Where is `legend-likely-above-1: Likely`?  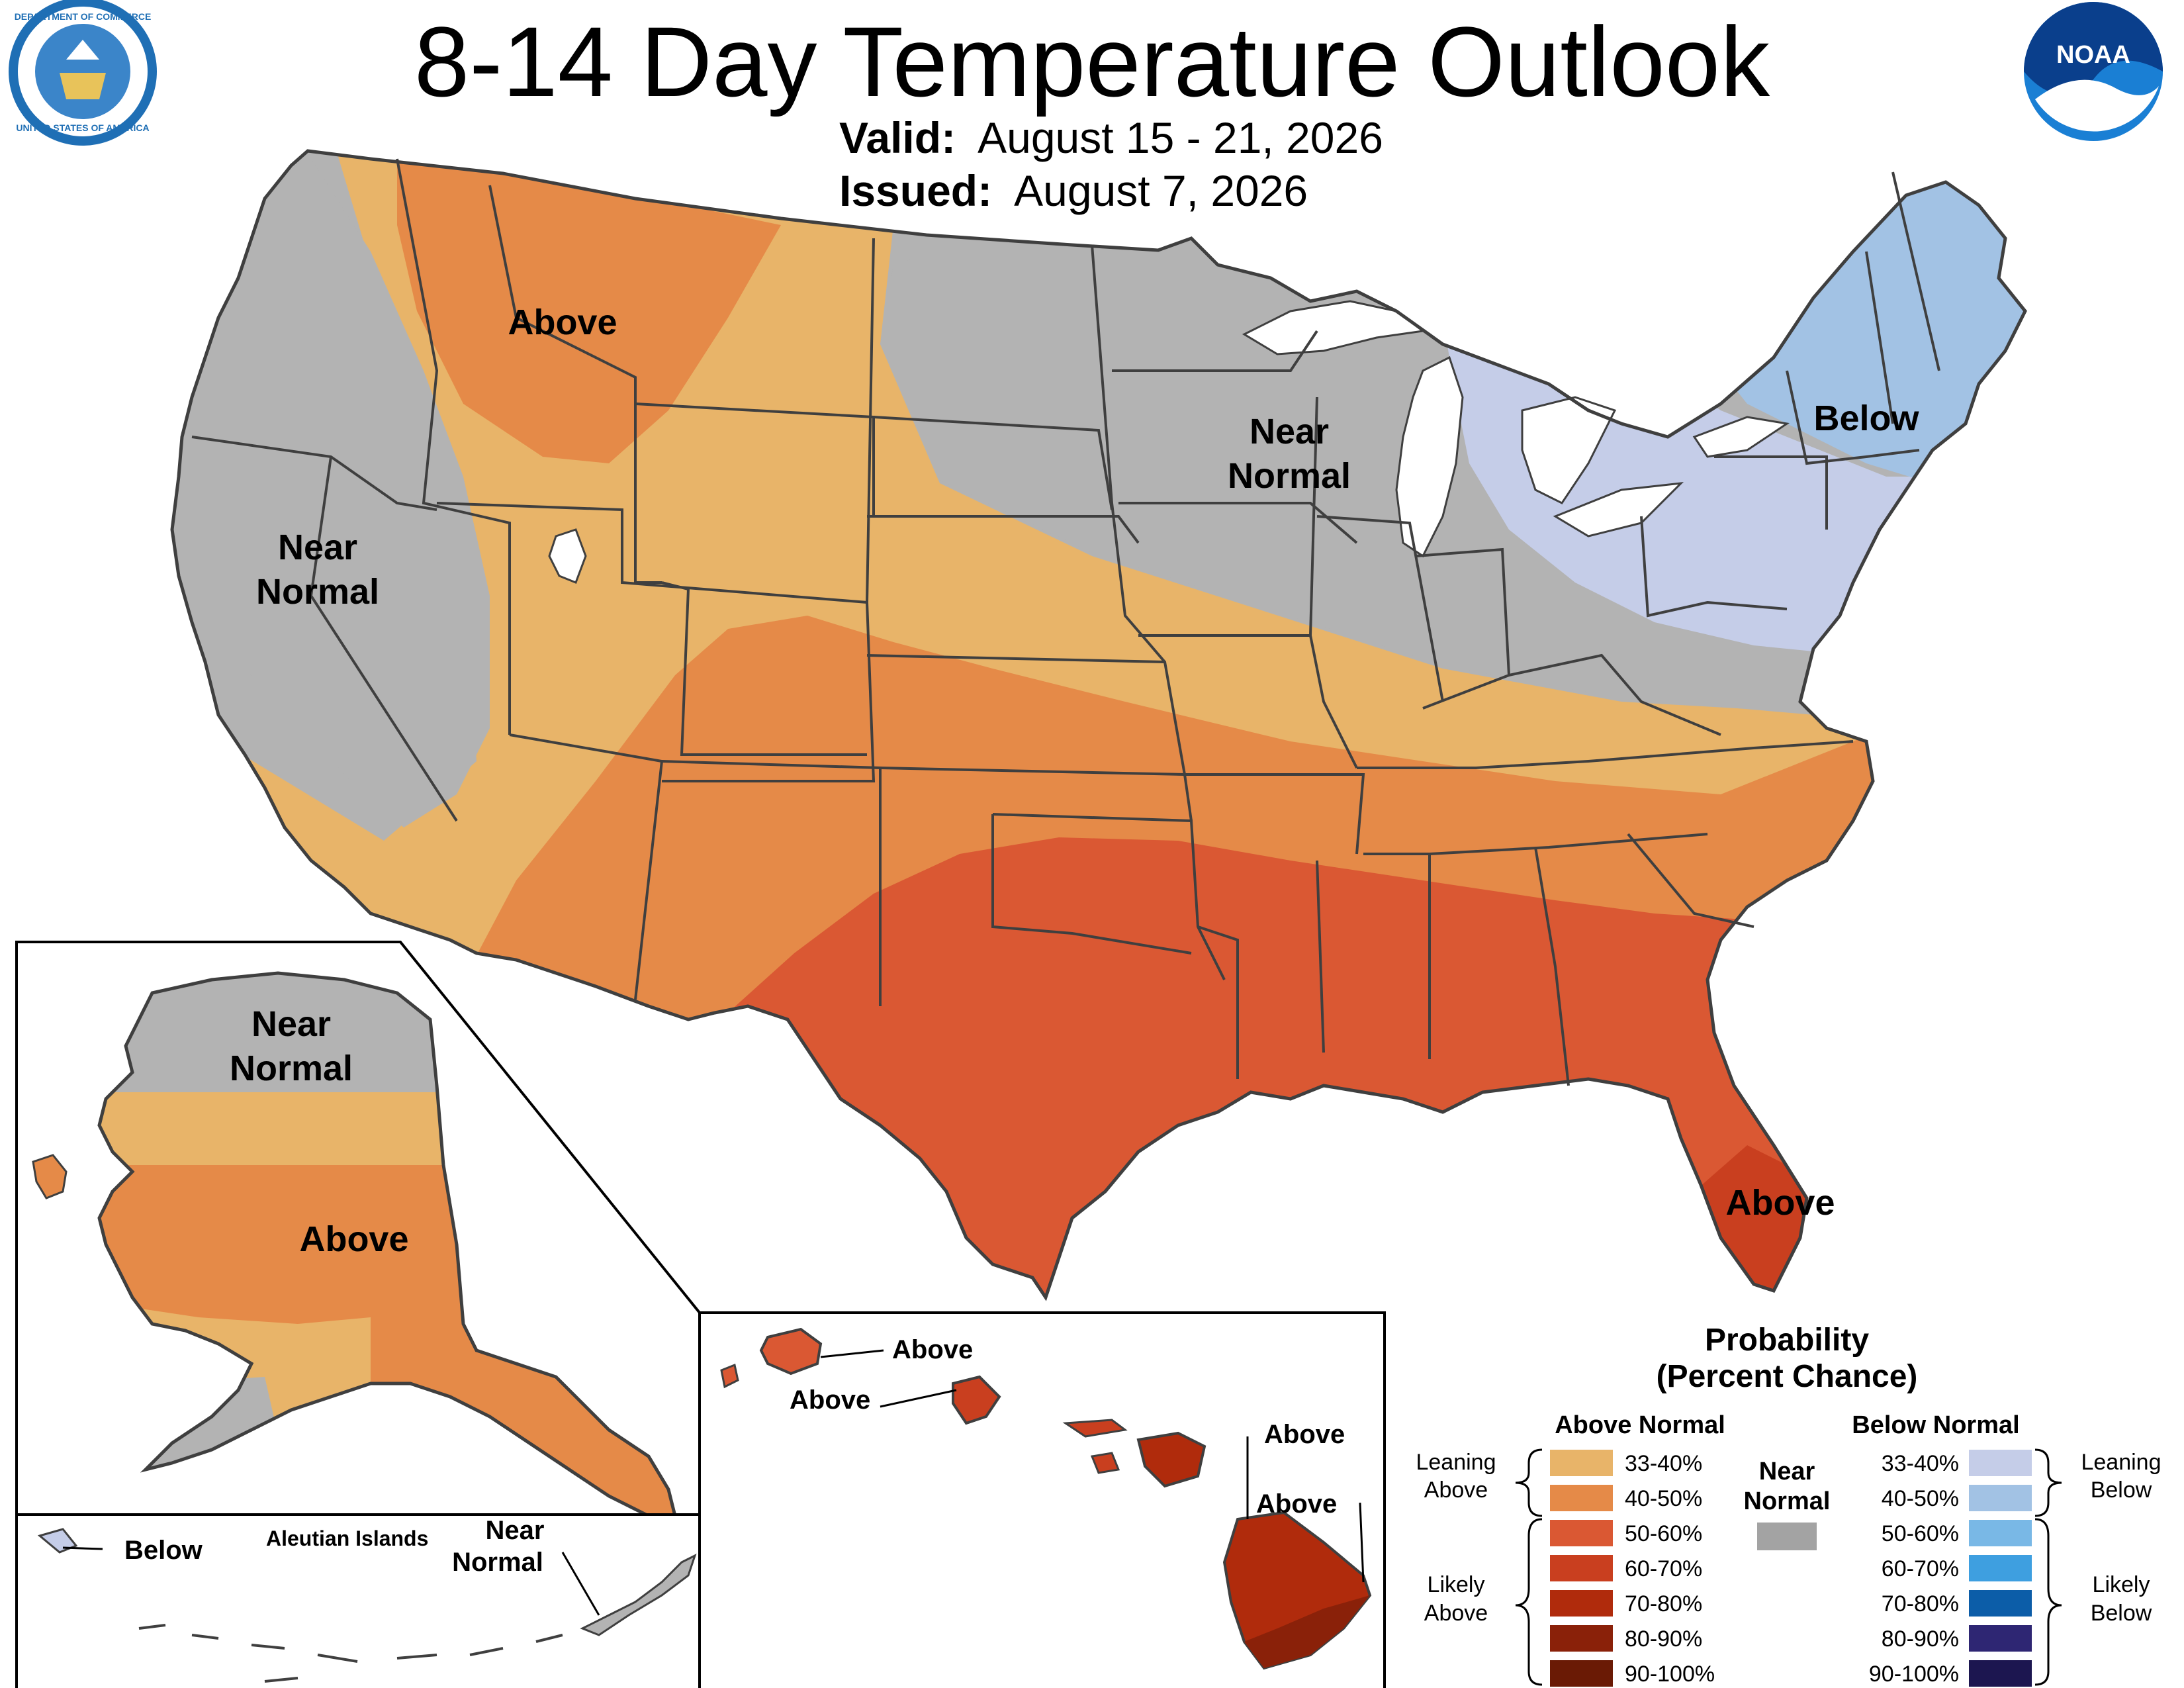 legend-likely-above-1: Likely is located at coordinates (1456, 1584).